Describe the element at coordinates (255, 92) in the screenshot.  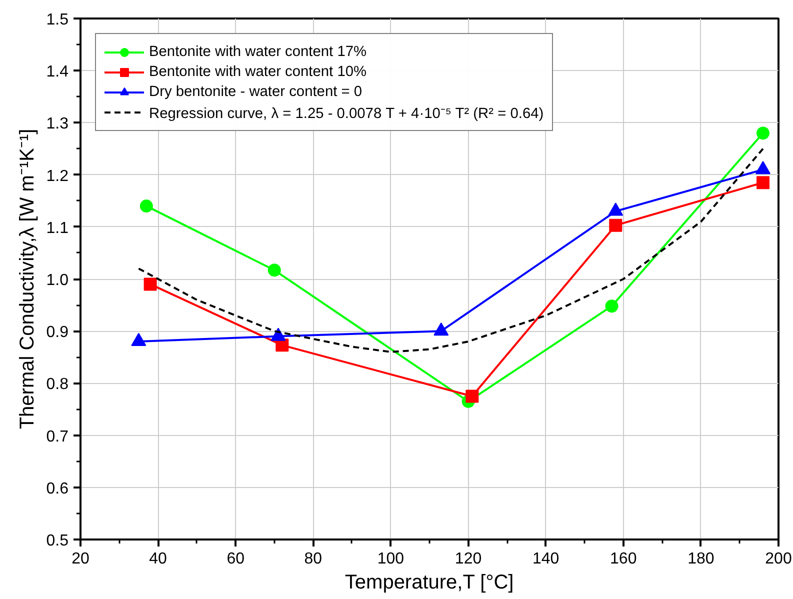
I see `legend-label: Dry bentonite - water content = 0` at that location.